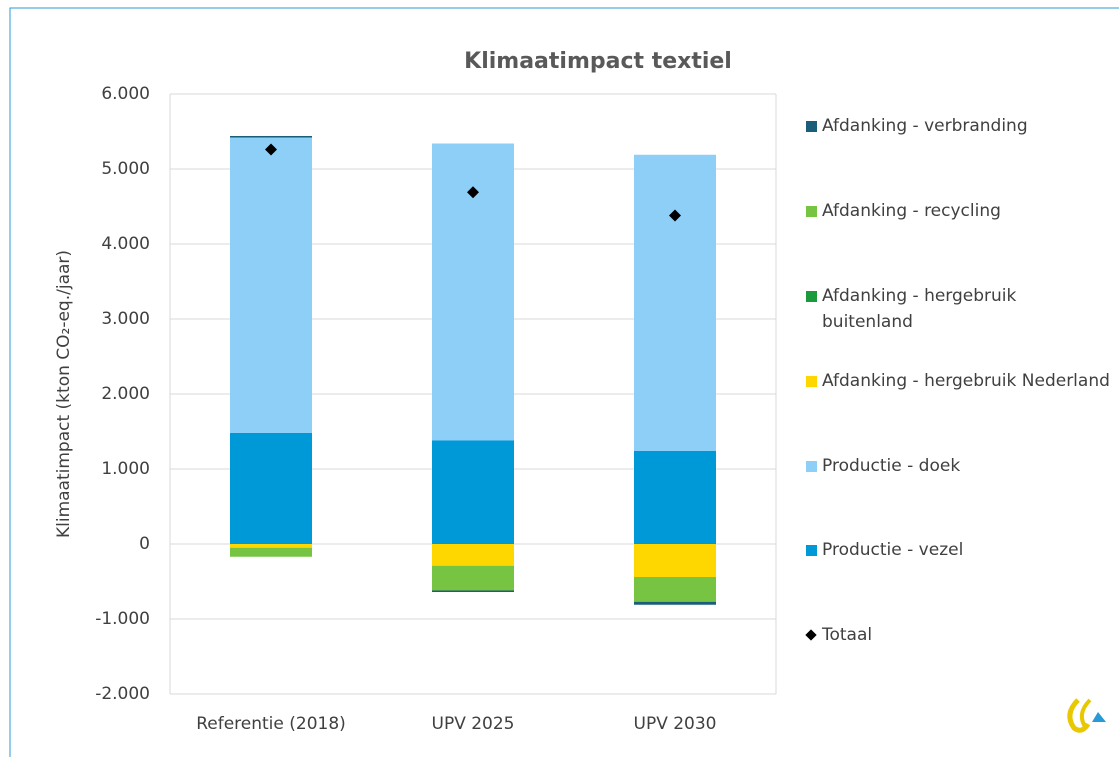 The width and height of the screenshot is (1119, 757). Describe the element at coordinates (893, 550) in the screenshot. I see `legend-label: Productie - vezel` at that location.